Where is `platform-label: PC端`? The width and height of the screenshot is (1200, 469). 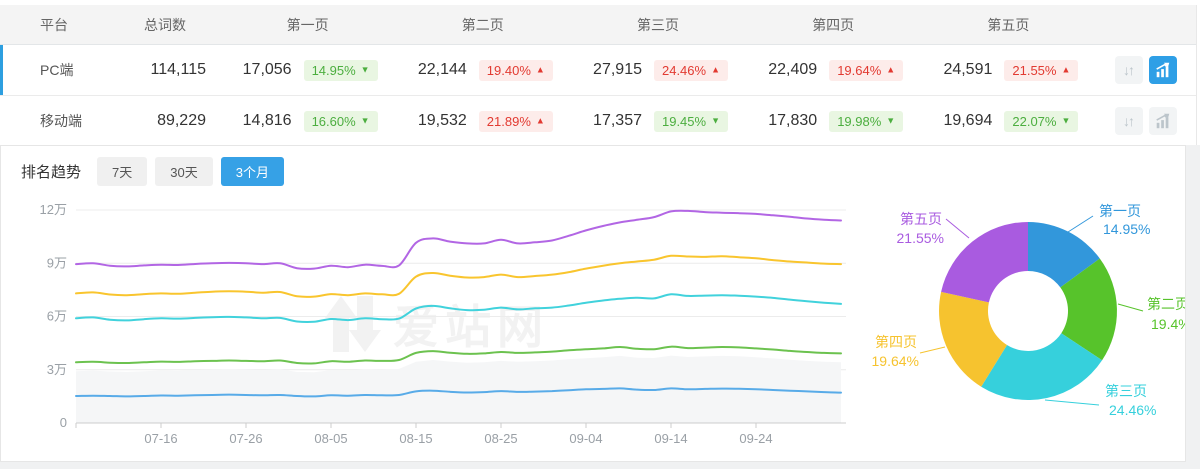
platform-label: PC端 is located at coordinates (57, 70).